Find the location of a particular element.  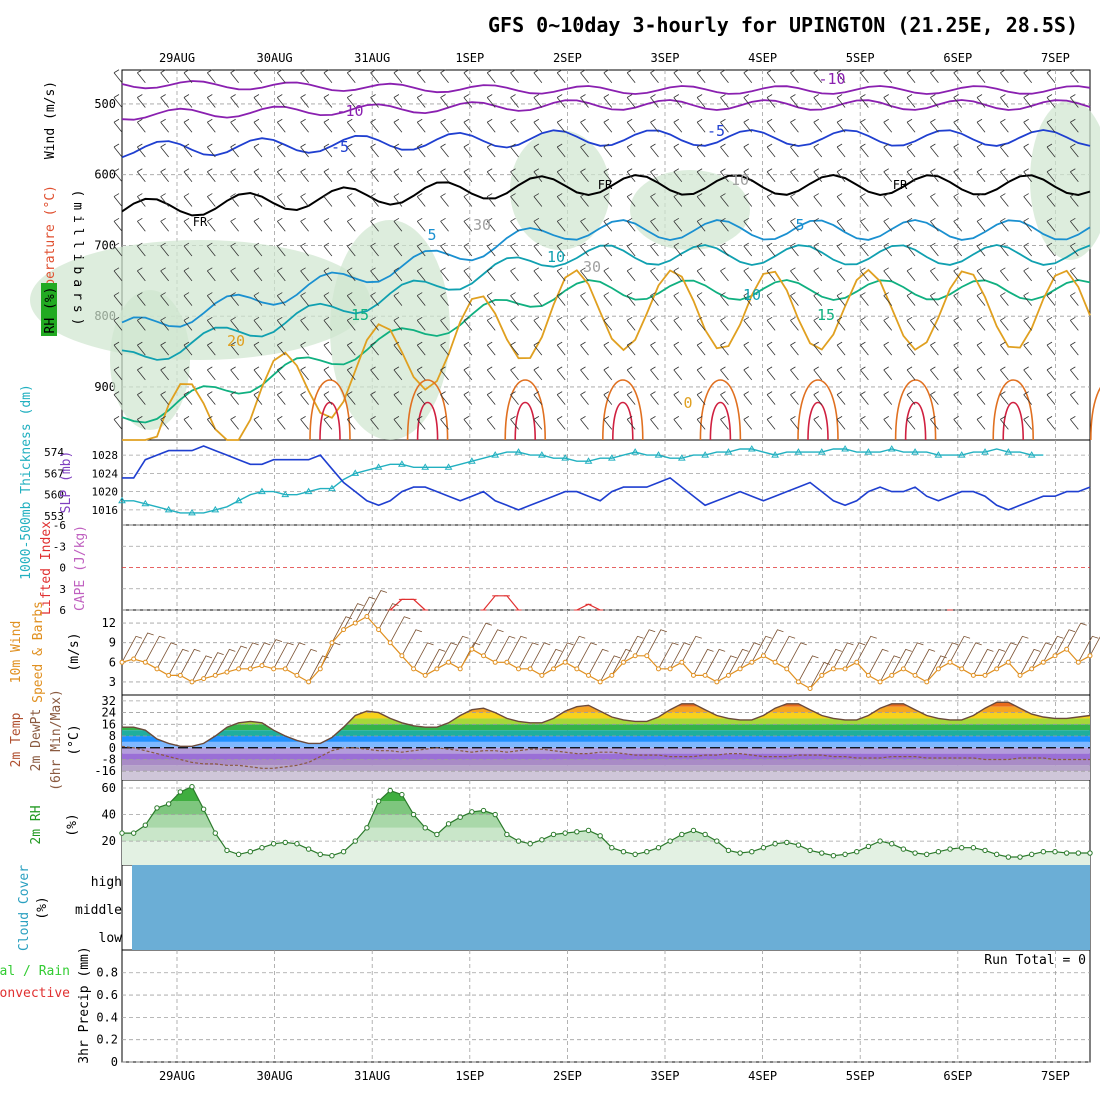

date-label-top: 31AUG is located at coordinates (372, 58).